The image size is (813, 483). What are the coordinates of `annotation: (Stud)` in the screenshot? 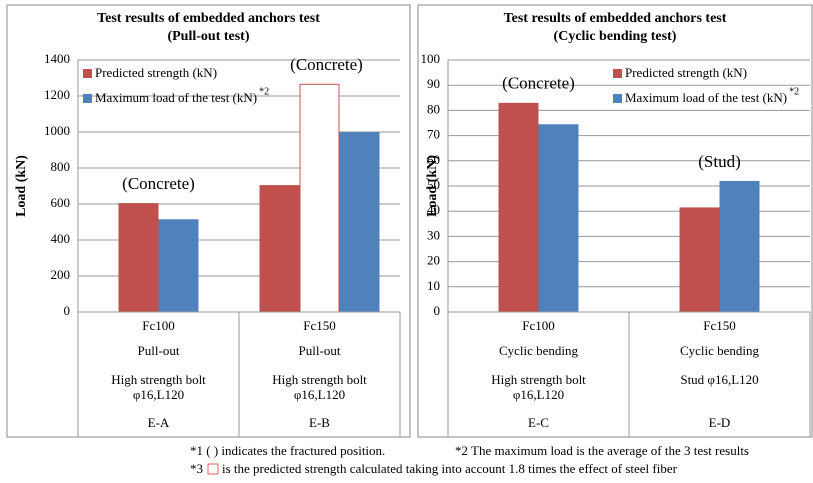 It's located at (719, 161).